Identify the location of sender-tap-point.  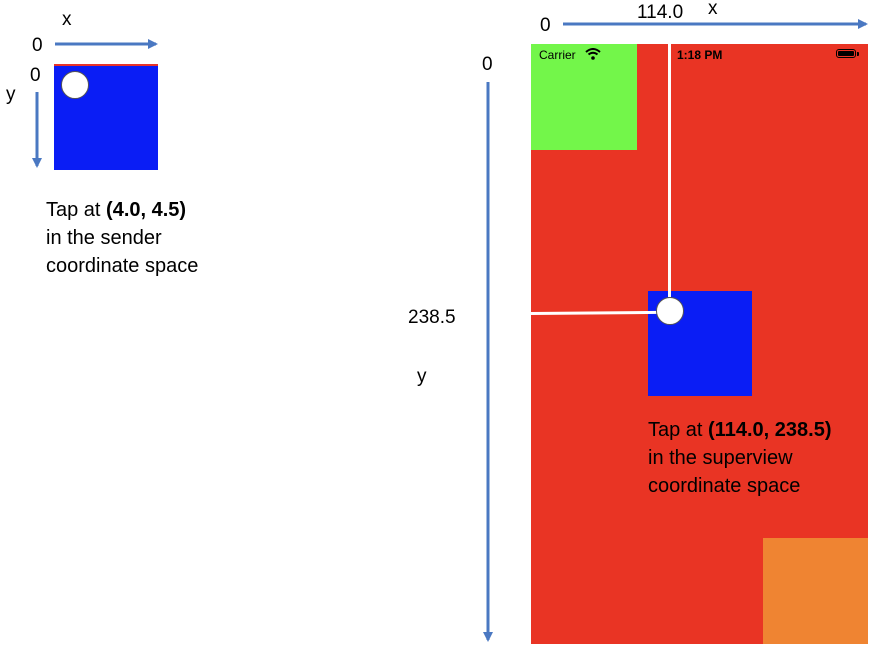
(75, 85).